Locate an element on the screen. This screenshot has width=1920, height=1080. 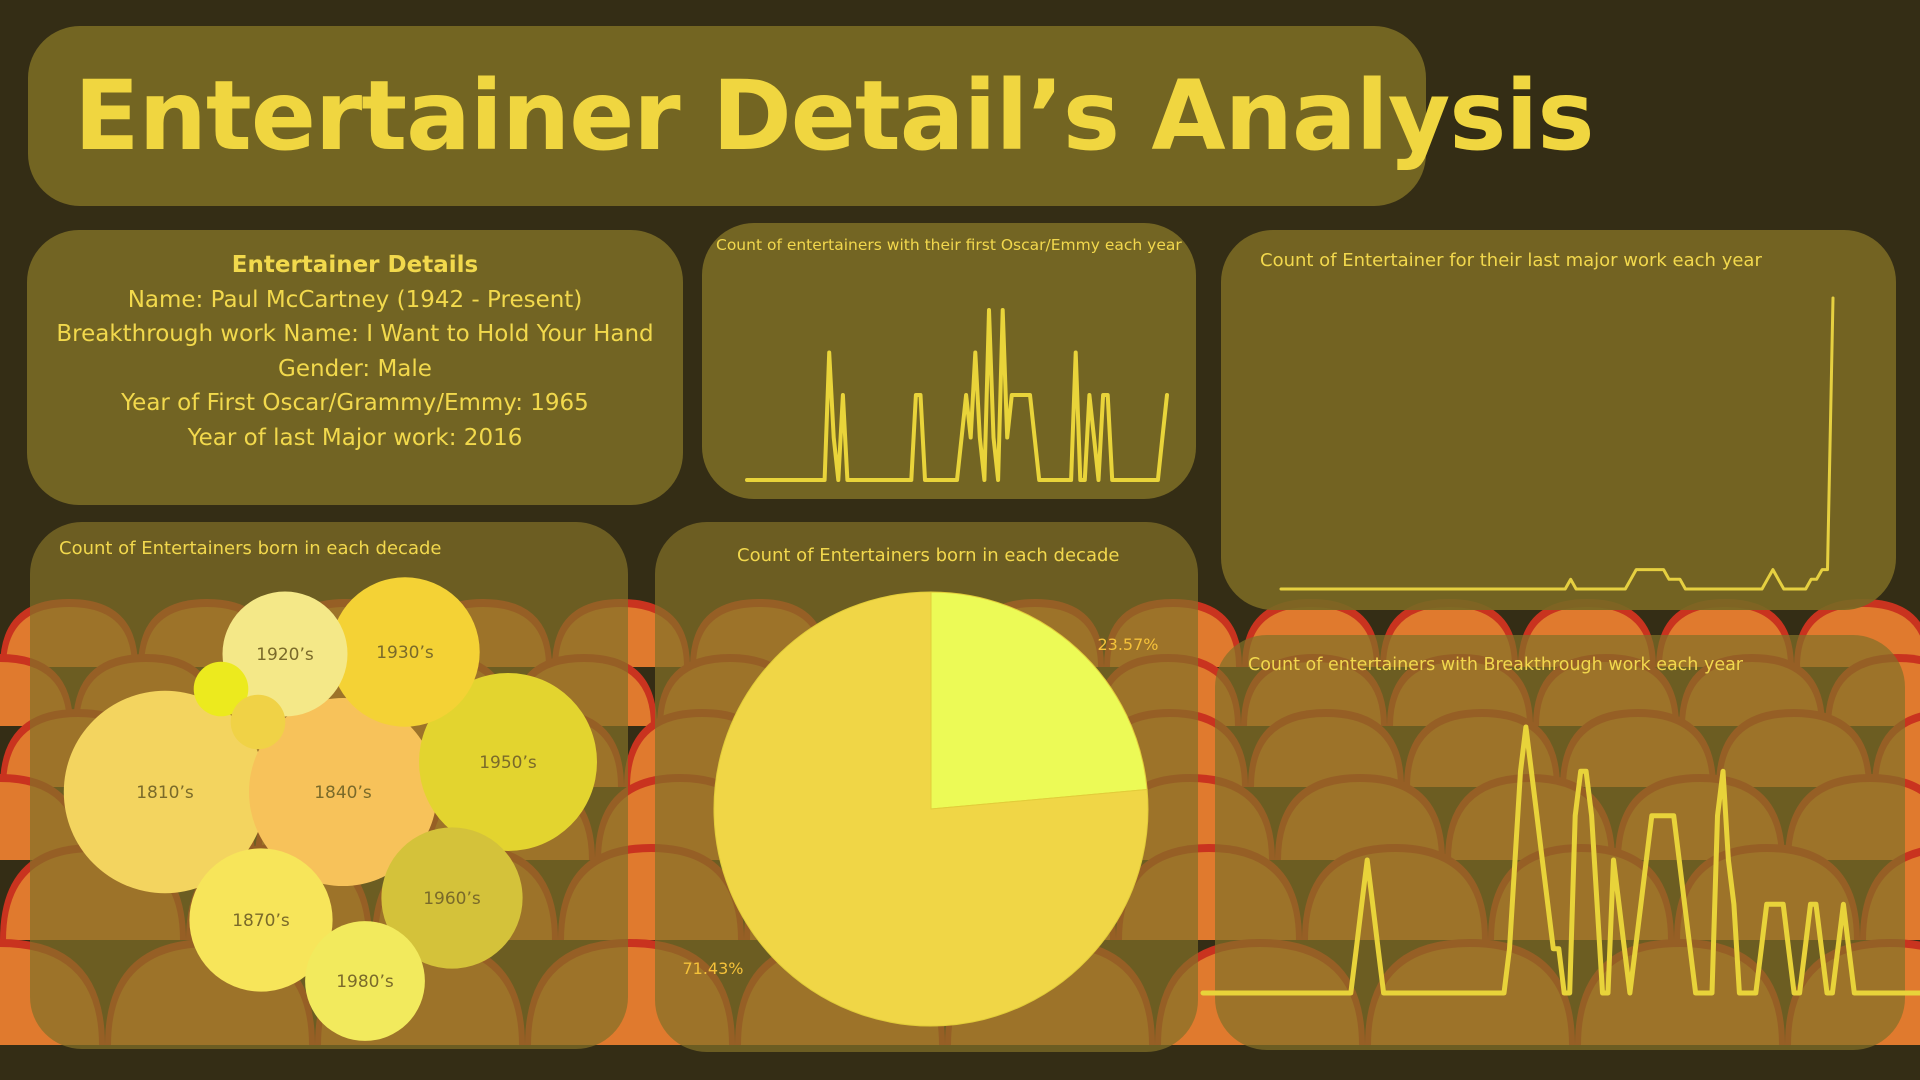
first-award-chart-panel is located at coordinates (949, 361).